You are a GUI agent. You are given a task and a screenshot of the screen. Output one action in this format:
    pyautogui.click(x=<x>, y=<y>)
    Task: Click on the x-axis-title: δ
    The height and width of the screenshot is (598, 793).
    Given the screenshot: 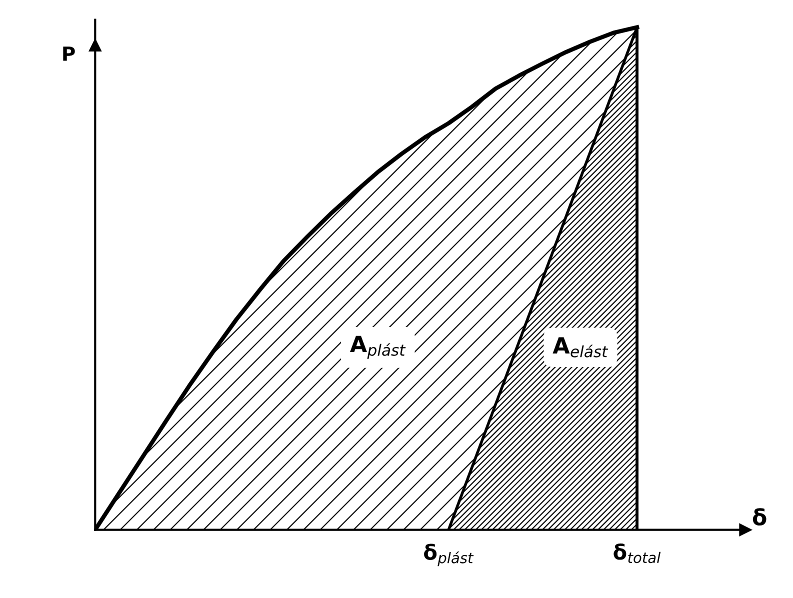 What is the action you would take?
    pyautogui.click(x=759, y=517)
    